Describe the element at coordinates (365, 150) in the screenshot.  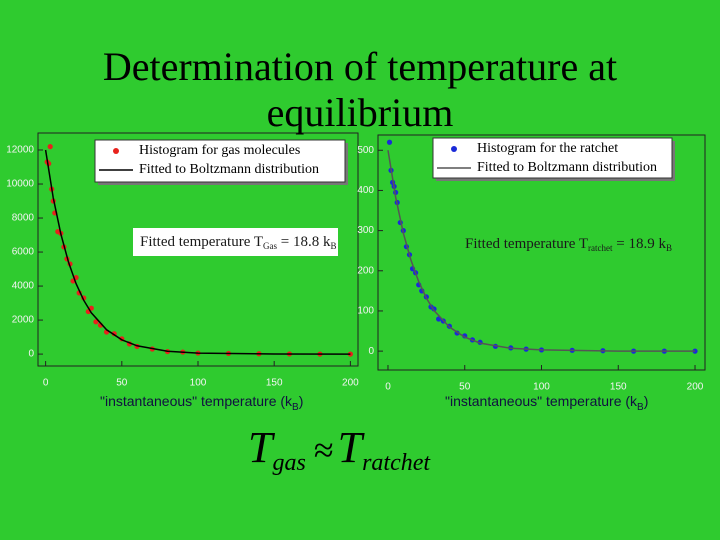
I see `y-tick-label: 500` at that location.